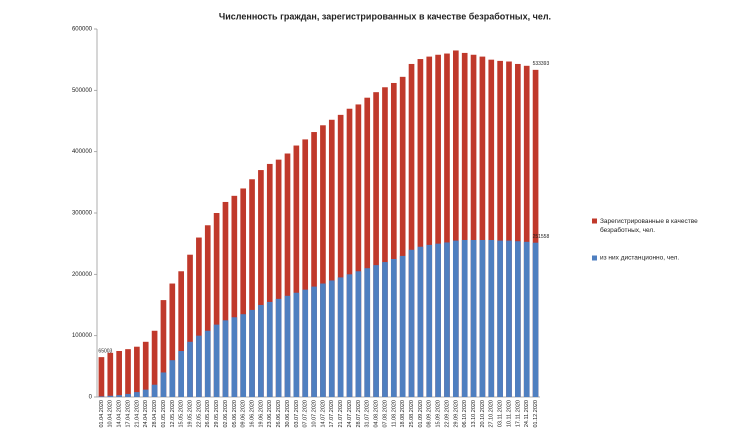  Describe the element at coordinates (306, 414) in the screenshot. I see `x-tick-label: 07.07.2020` at that location.